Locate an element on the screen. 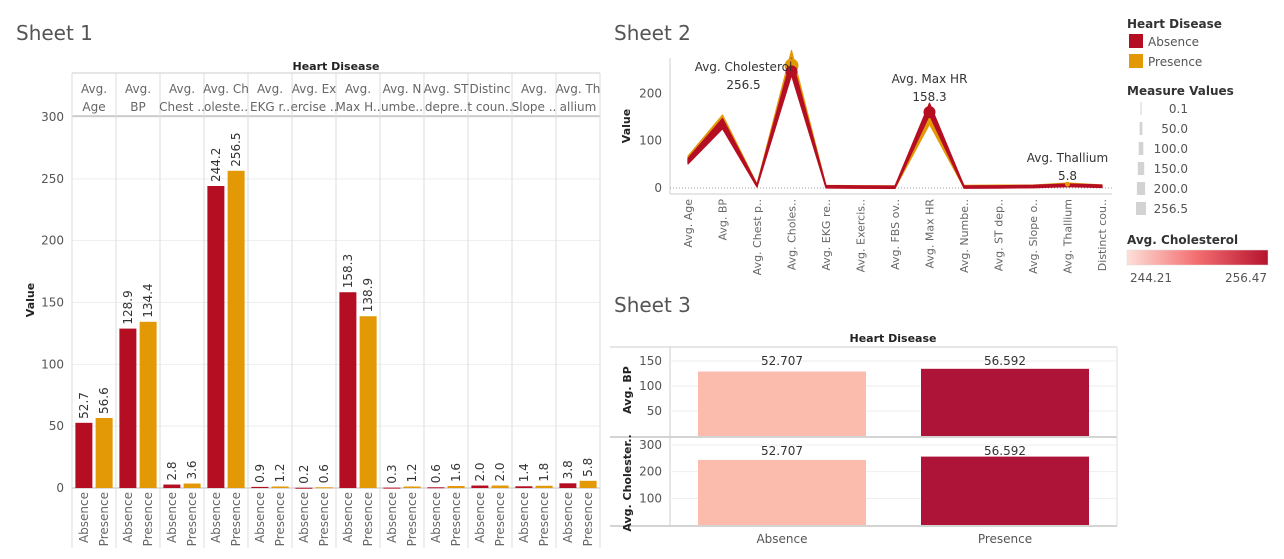  size-label: 50.0 is located at coordinates (1174, 129).